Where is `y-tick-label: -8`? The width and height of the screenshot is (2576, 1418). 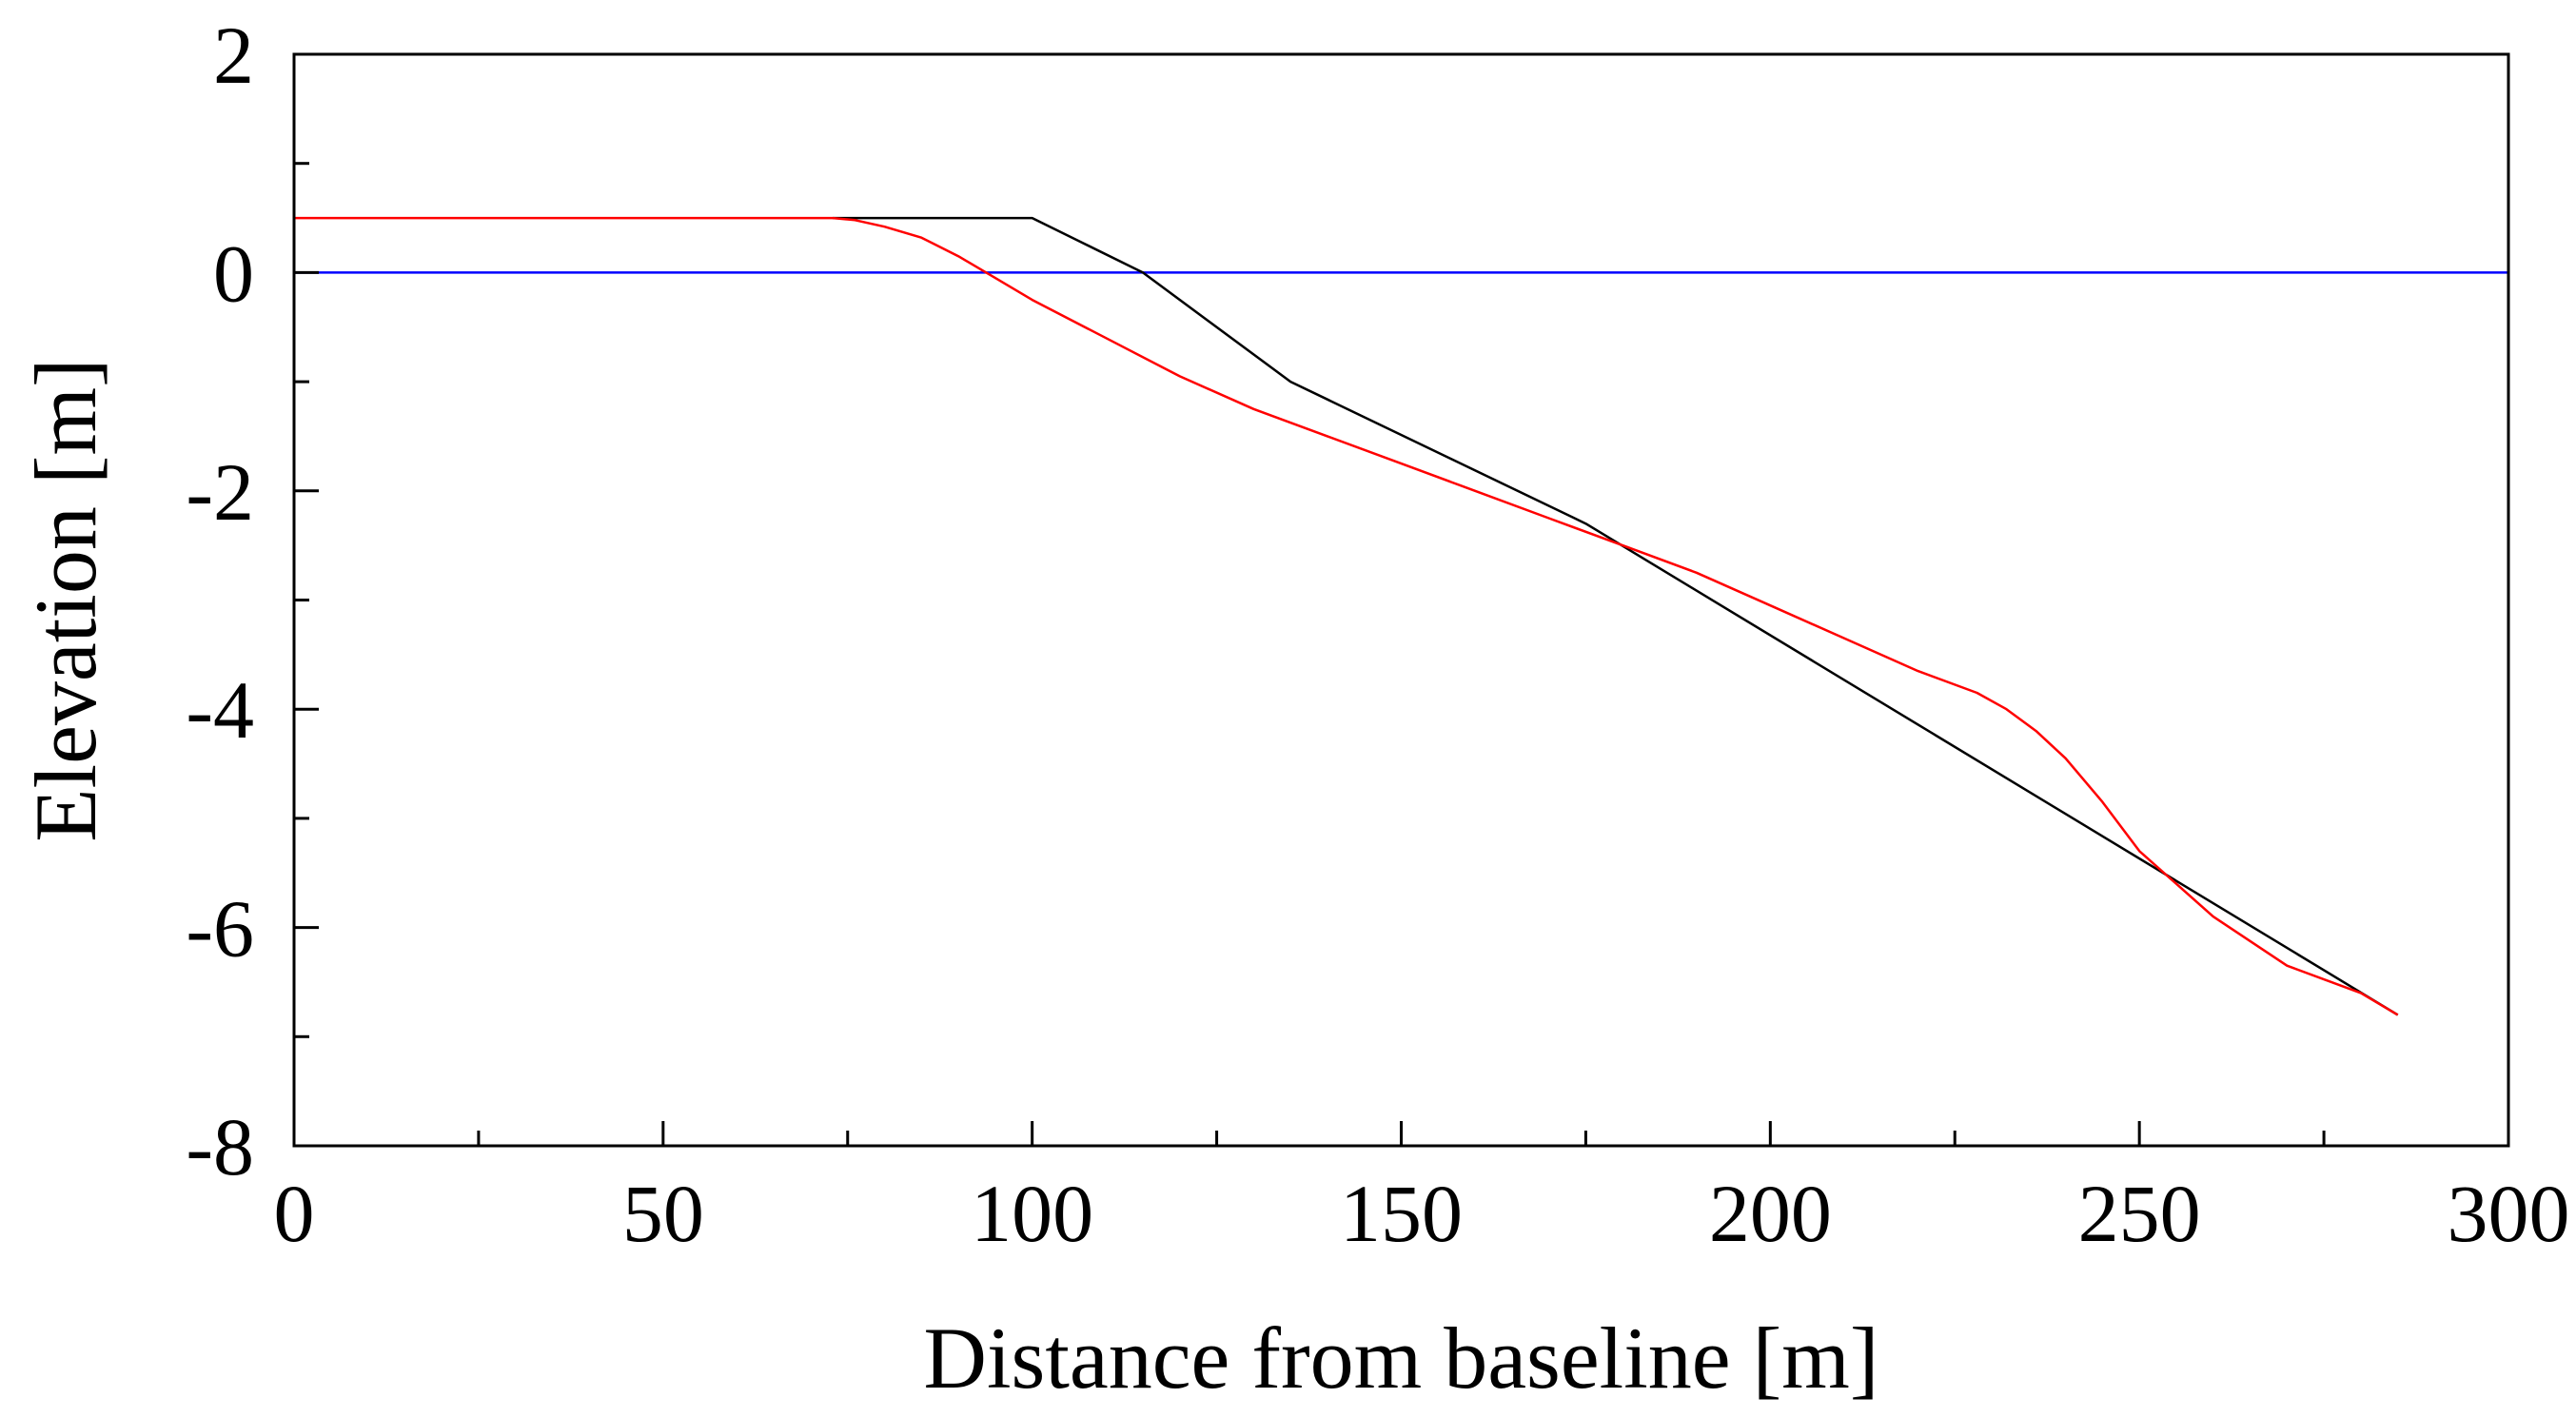
y-tick-label: -8 is located at coordinates (220, 1146).